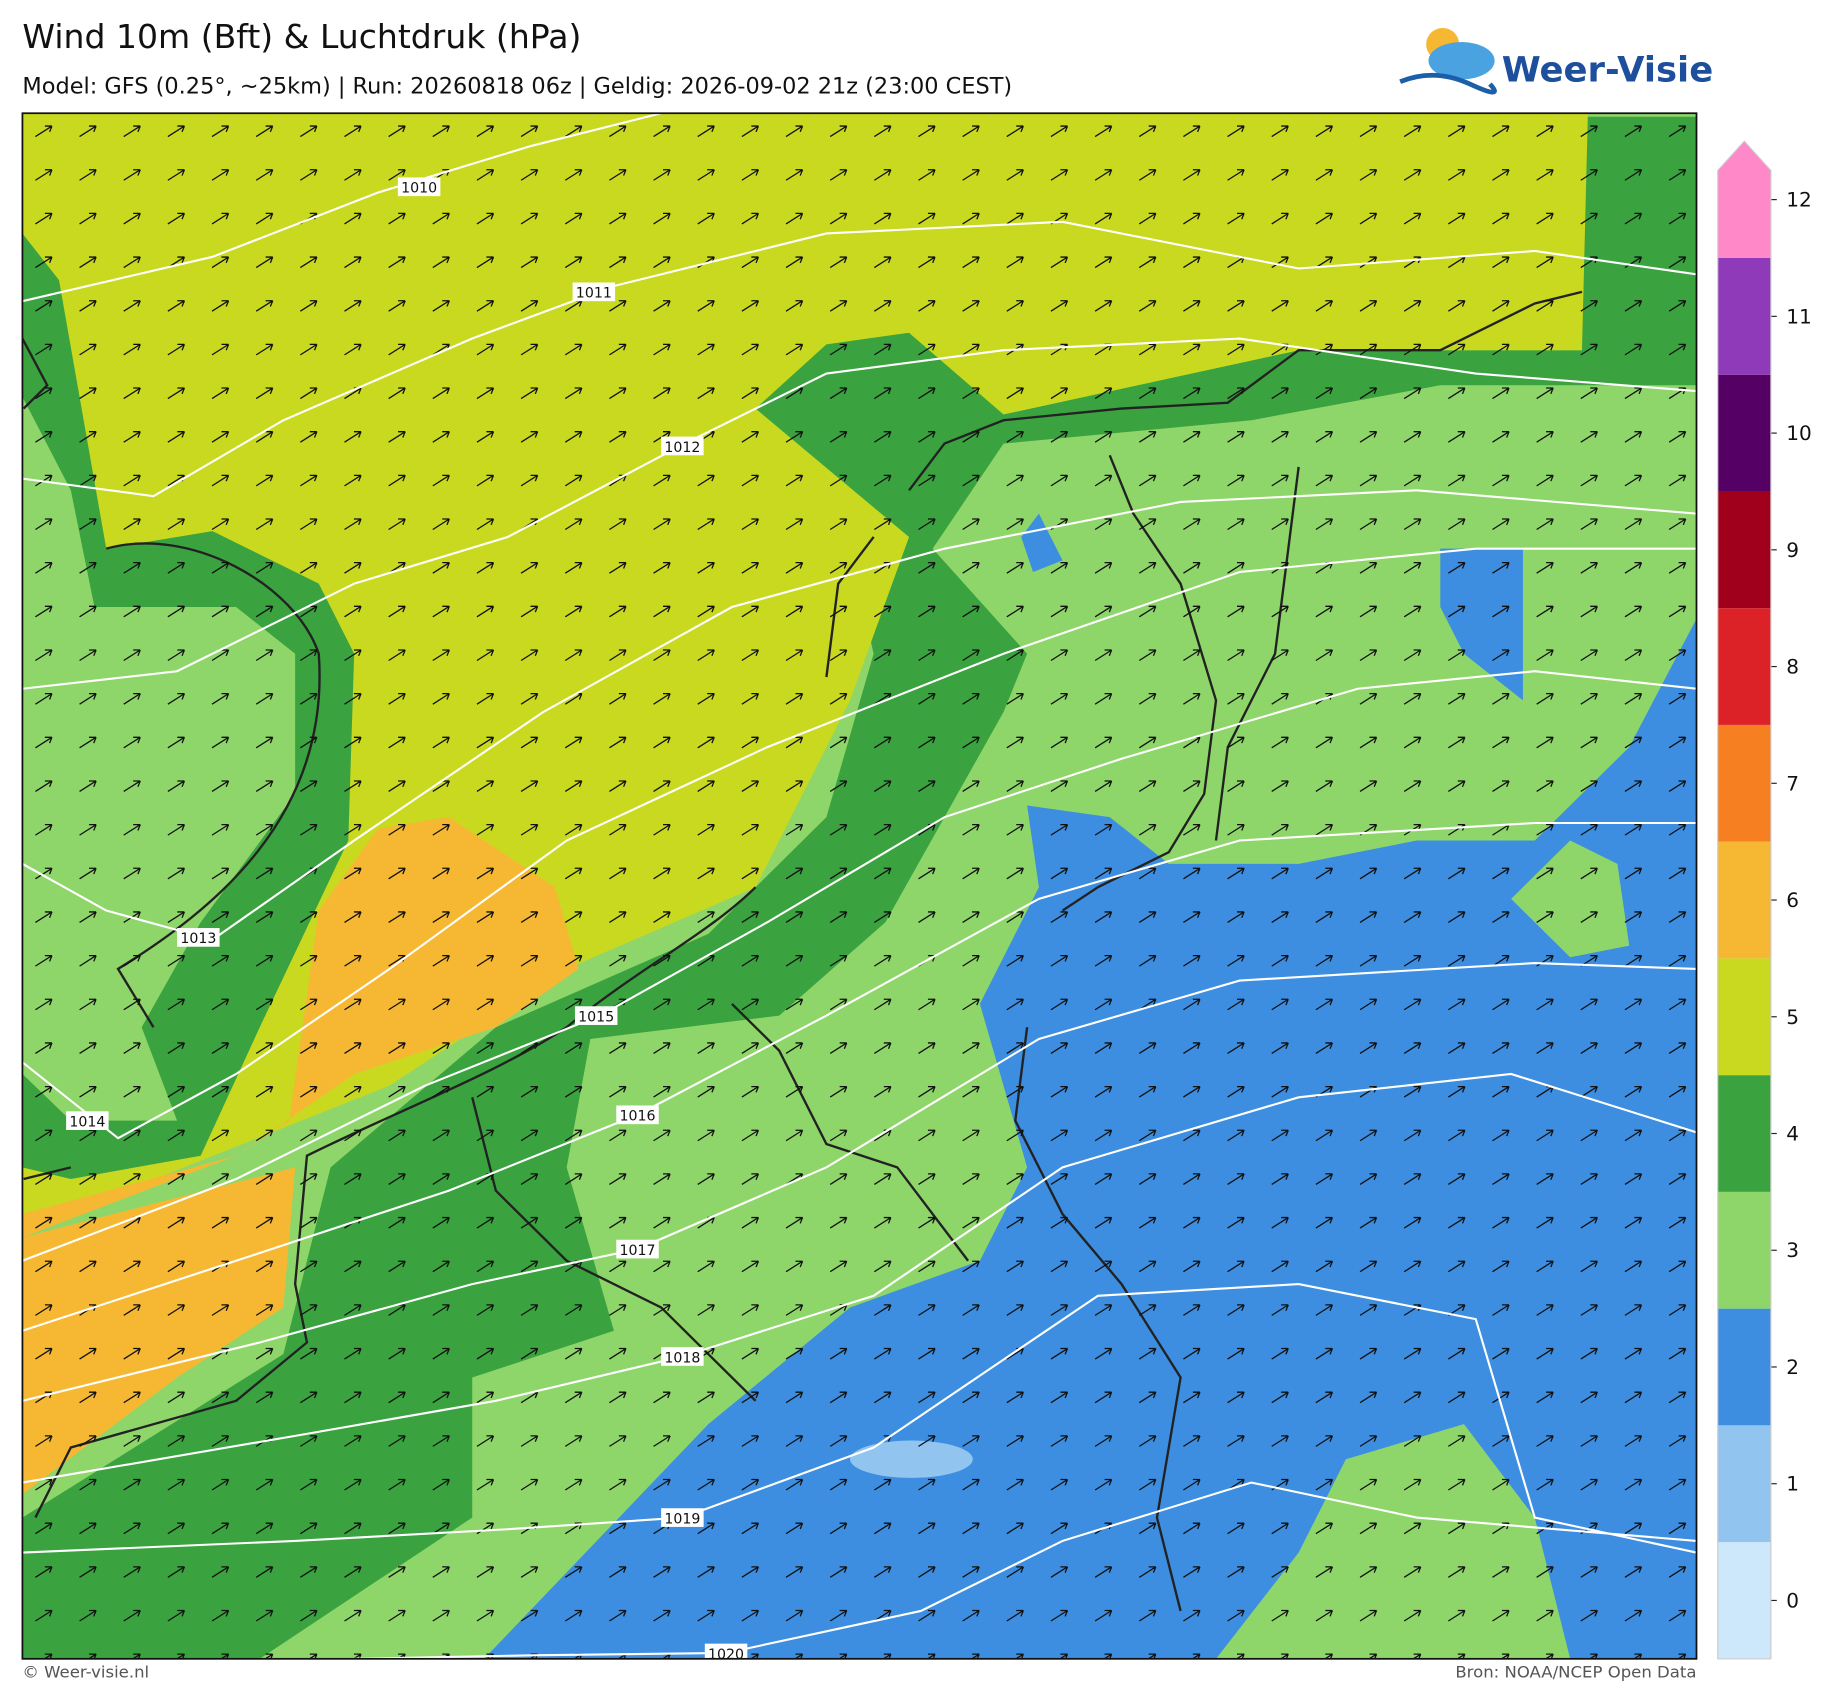  I want to click on field-bft2-small, so click(1042, 543).